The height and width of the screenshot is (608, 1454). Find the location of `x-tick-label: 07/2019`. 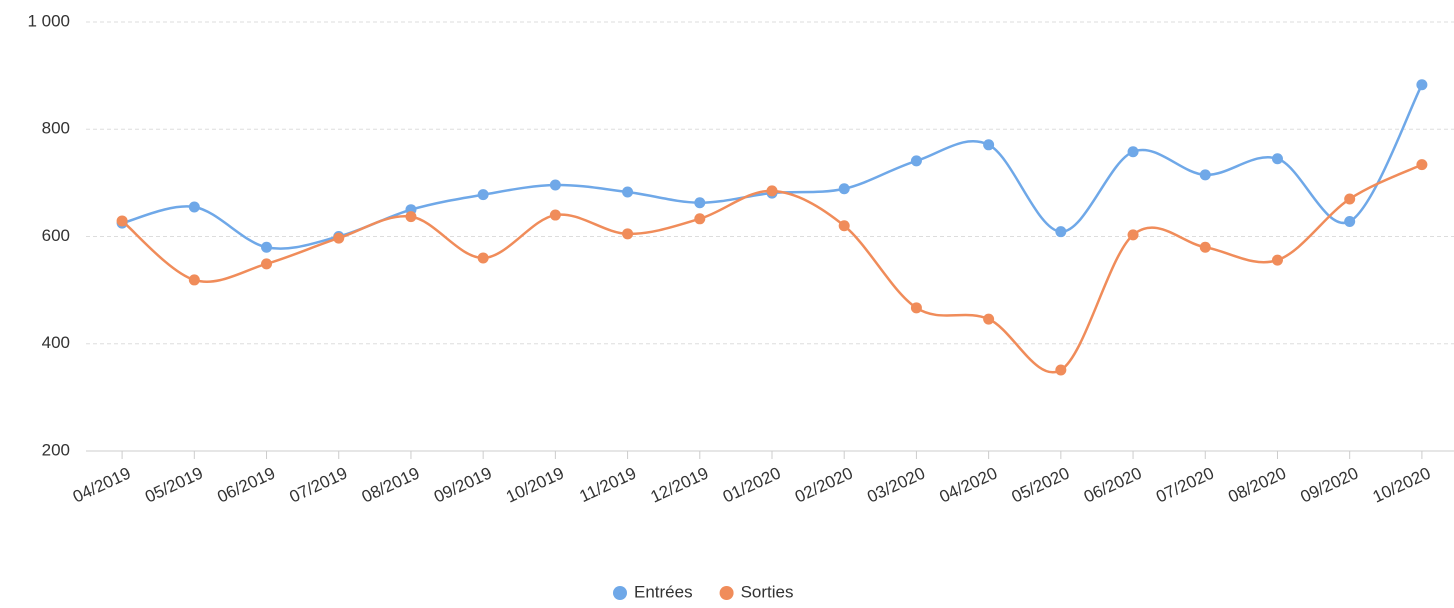

x-tick-label: 07/2019 is located at coordinates (319, 484).